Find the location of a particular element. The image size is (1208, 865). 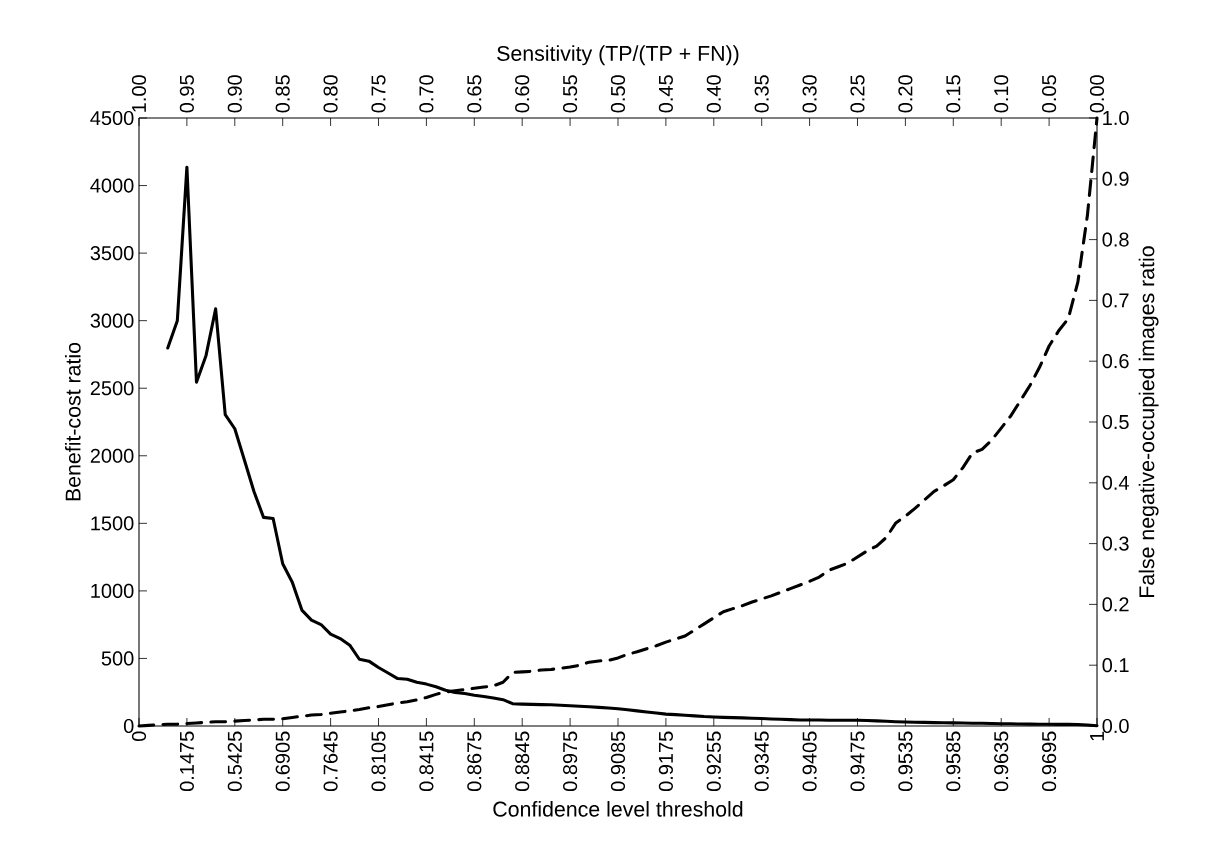

x2-tick-label: 0.30 is located at coordinates (809, 94).